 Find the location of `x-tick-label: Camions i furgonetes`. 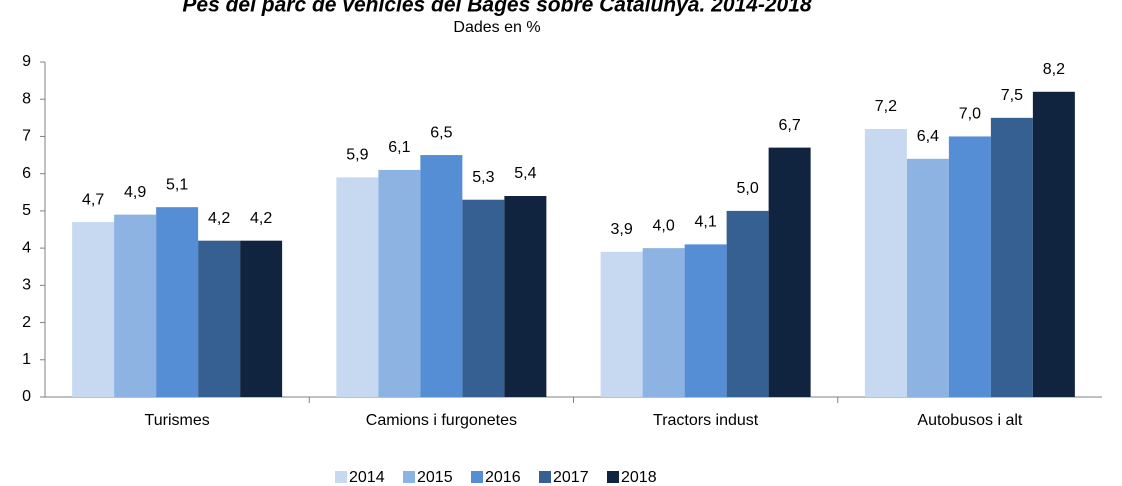

x-tick-label: Camions i furgonetes is located at coordinates (441, 420).